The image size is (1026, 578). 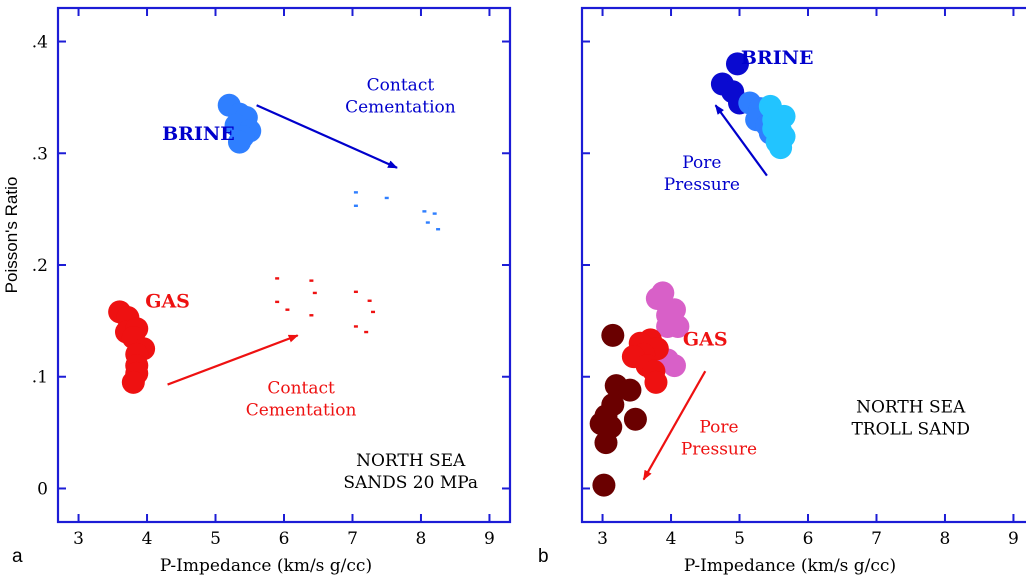 I want to click on y-tick-label: .1, so click(x=40, y=378).